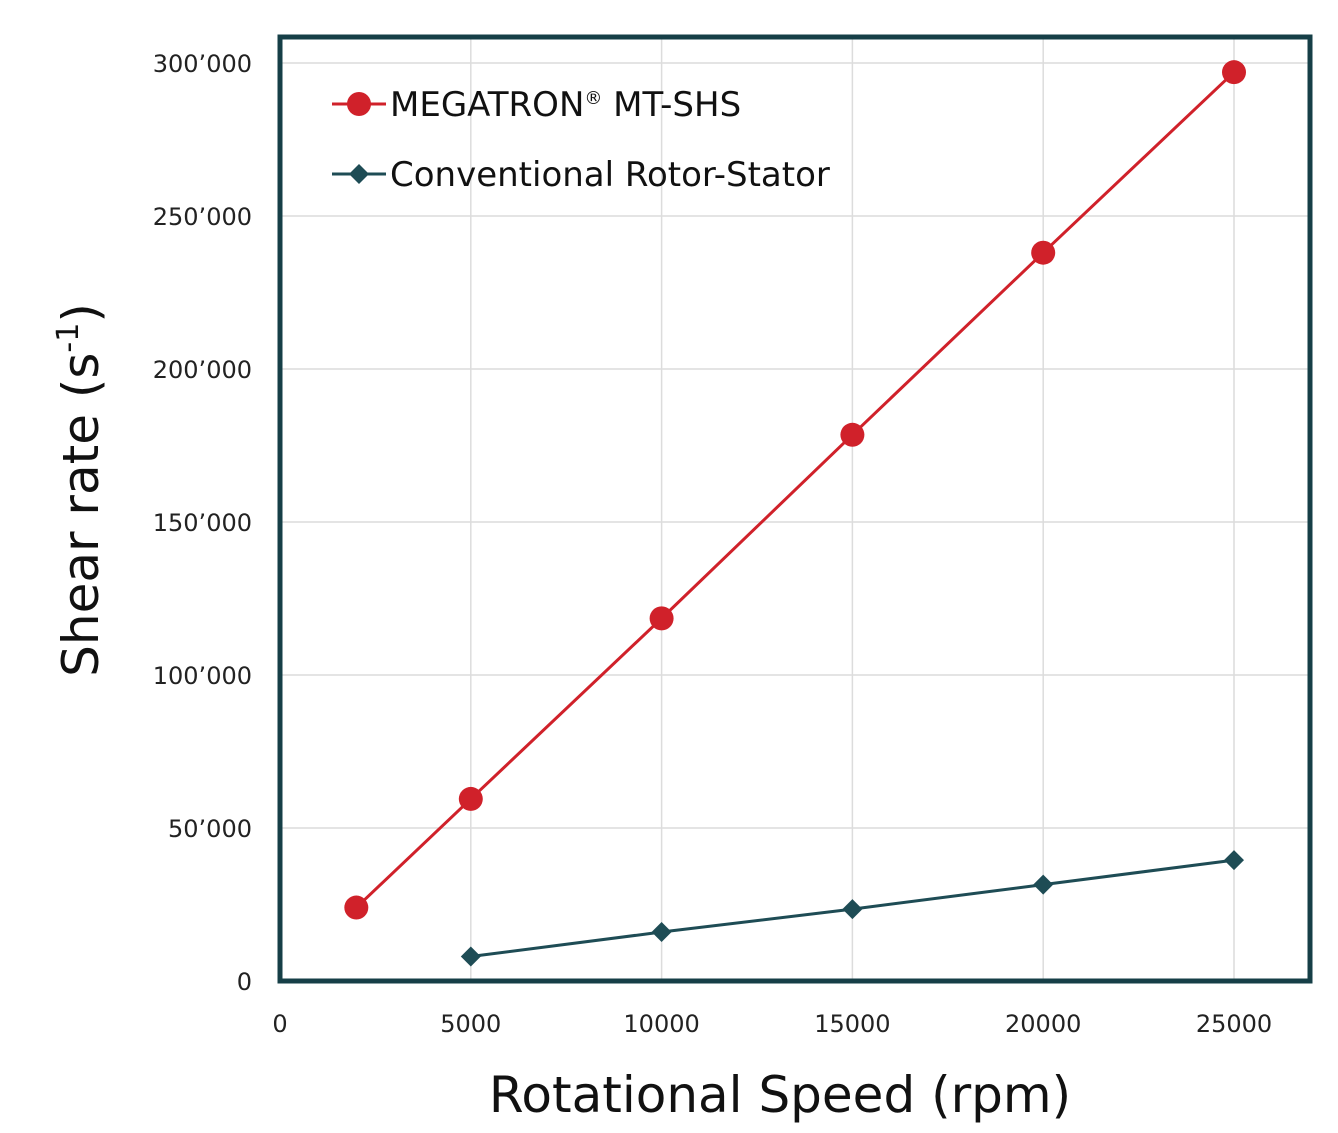 The height and width of the screenshot is (1133, 1338). Describe the element at coordinates (68, 338) in the screenshot. I see `y-axis-title-superscript: -1` at that location.